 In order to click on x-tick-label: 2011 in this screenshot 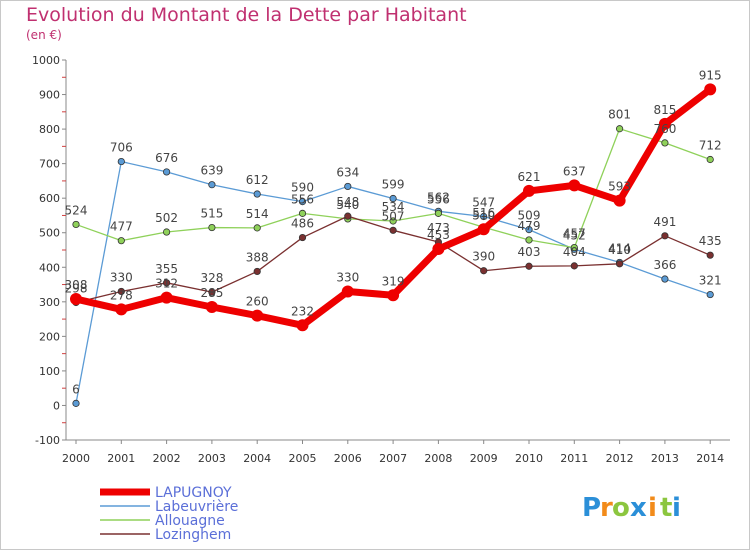, I will do `click(574, 458)`.